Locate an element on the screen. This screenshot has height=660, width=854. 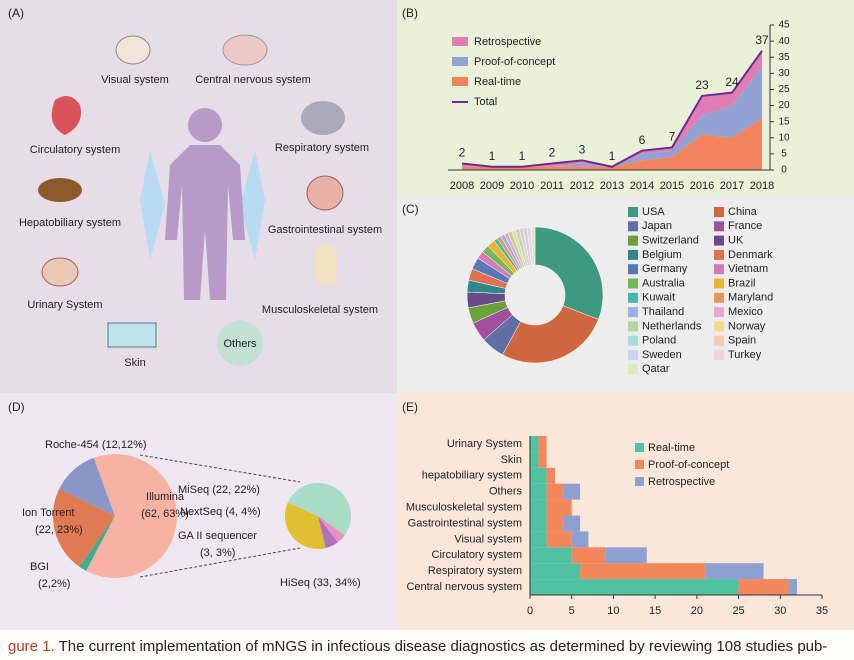
slice-value-label: (4, 4%) is located at coordinates (242, 512).